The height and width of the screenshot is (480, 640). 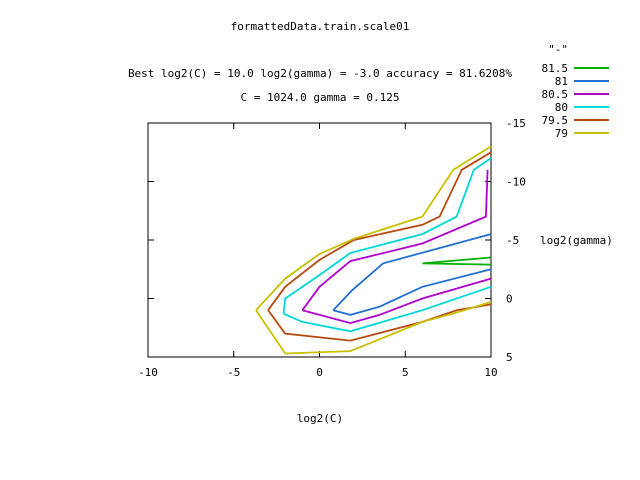 I want to click on legend-label: 81, so click(x=561, y=81).